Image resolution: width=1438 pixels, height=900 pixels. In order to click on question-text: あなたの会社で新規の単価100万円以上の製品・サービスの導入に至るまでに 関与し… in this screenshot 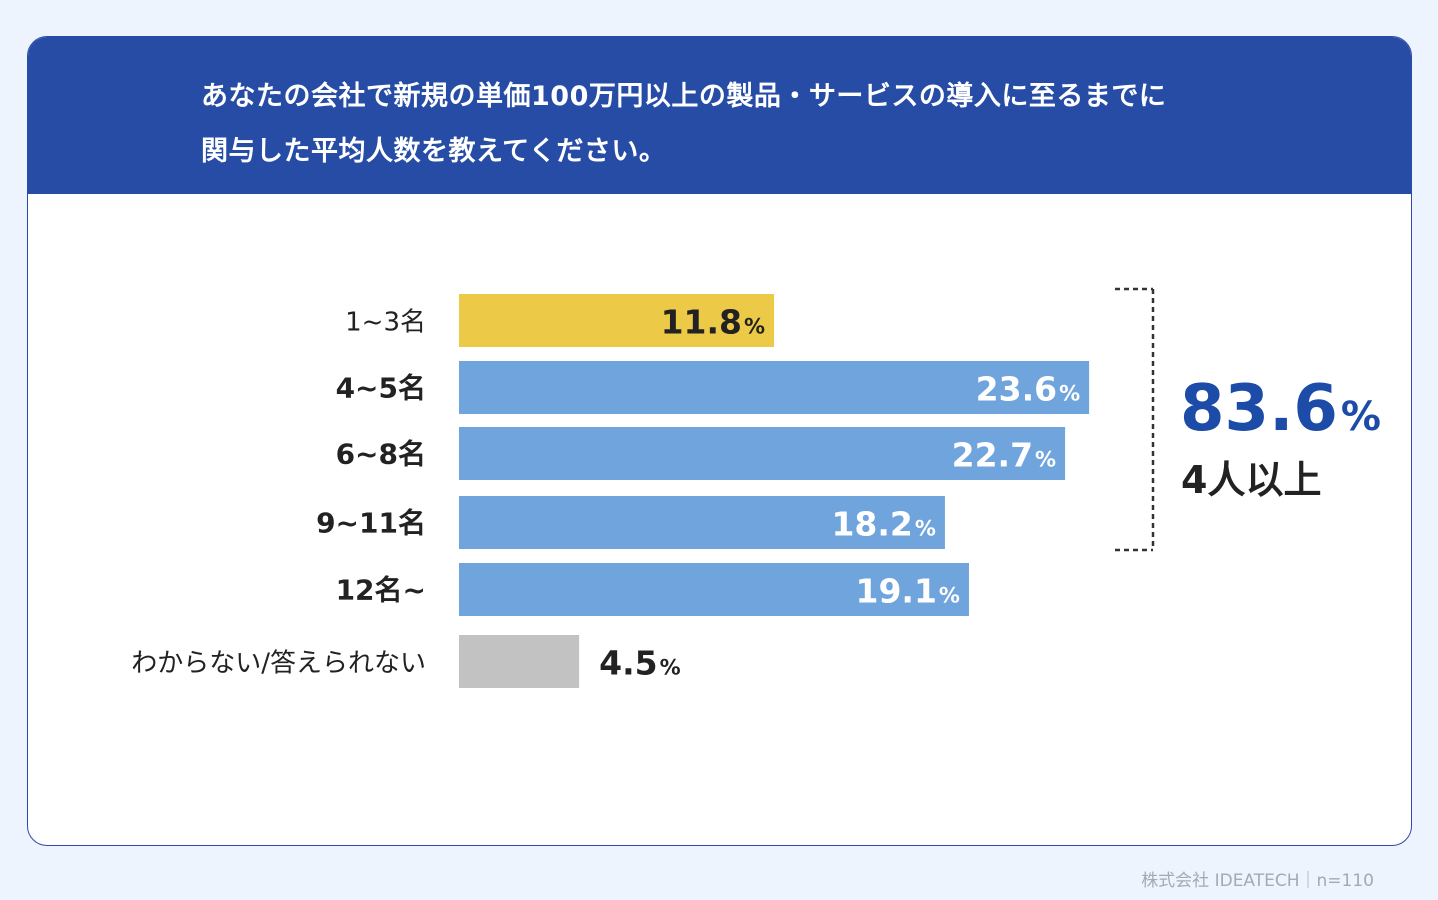, I will do `click(751, 124)`.